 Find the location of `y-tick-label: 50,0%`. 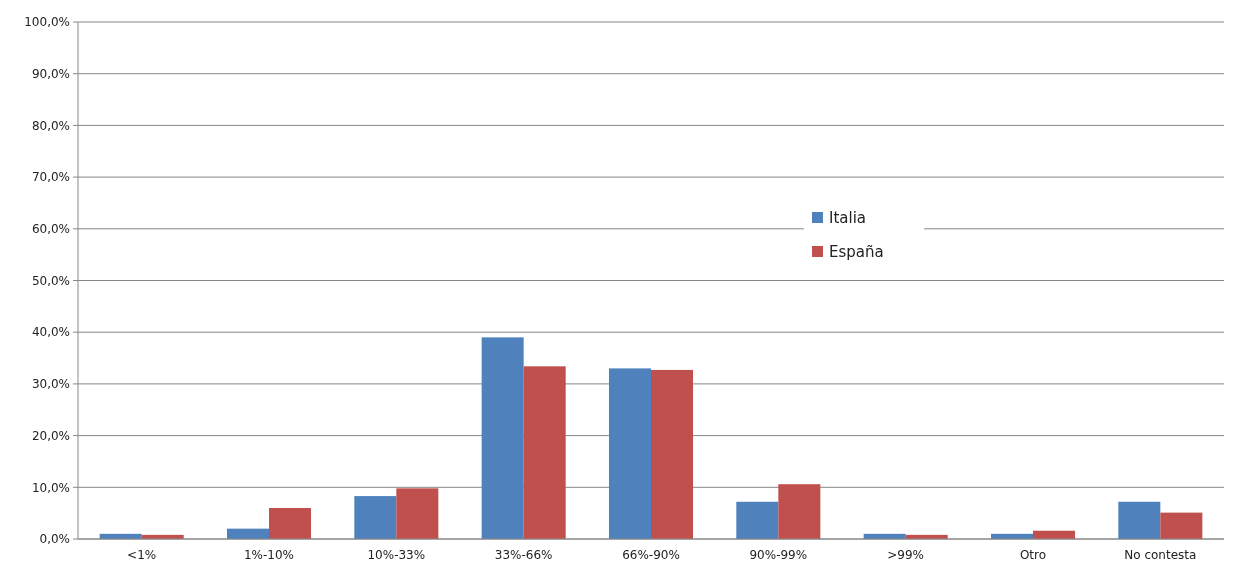

y-tick-label: 50,0% is located at coordinates (50, 280).